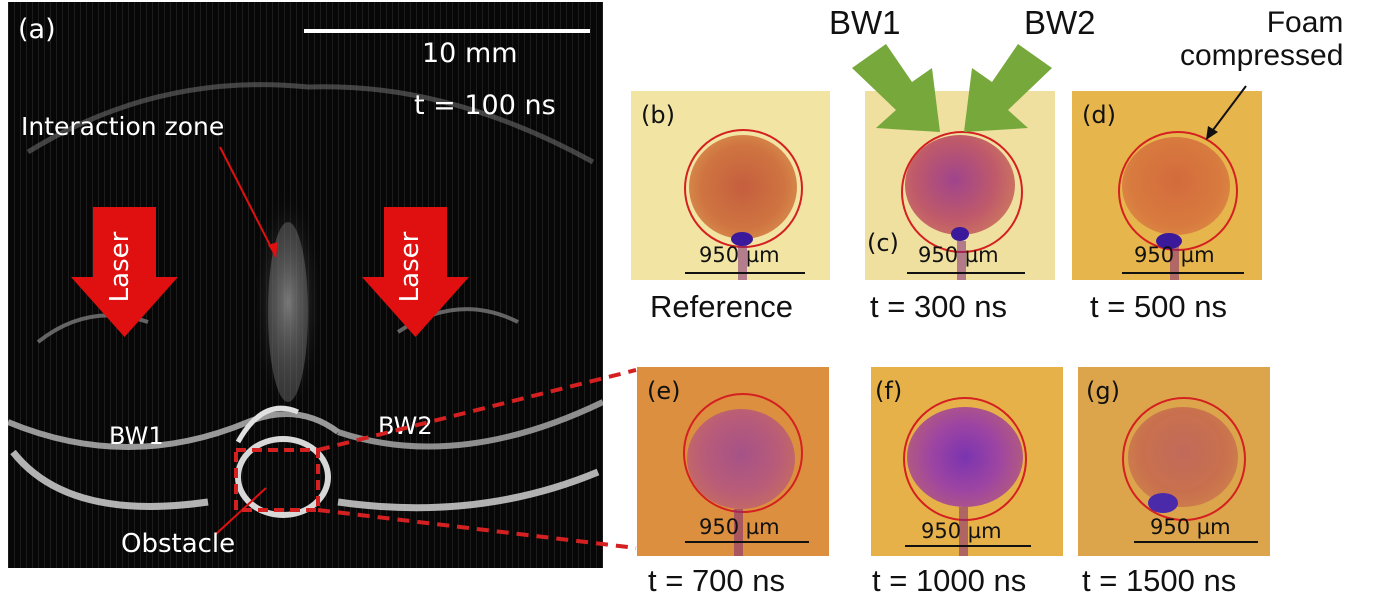  I want to click on laser-right-label: Laser, so click(410, 267).